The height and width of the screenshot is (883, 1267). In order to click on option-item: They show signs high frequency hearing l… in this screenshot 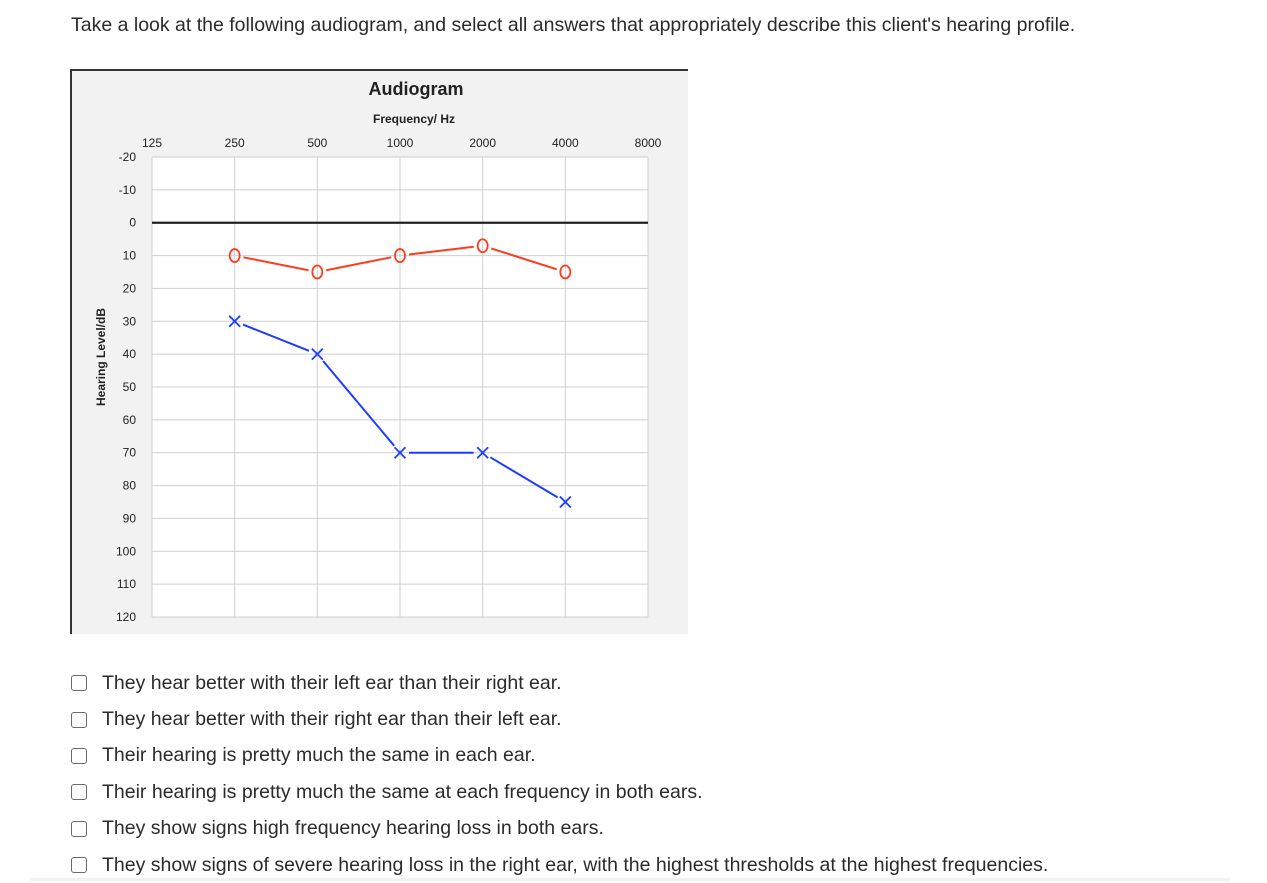, I will do `click(559, 829)`.